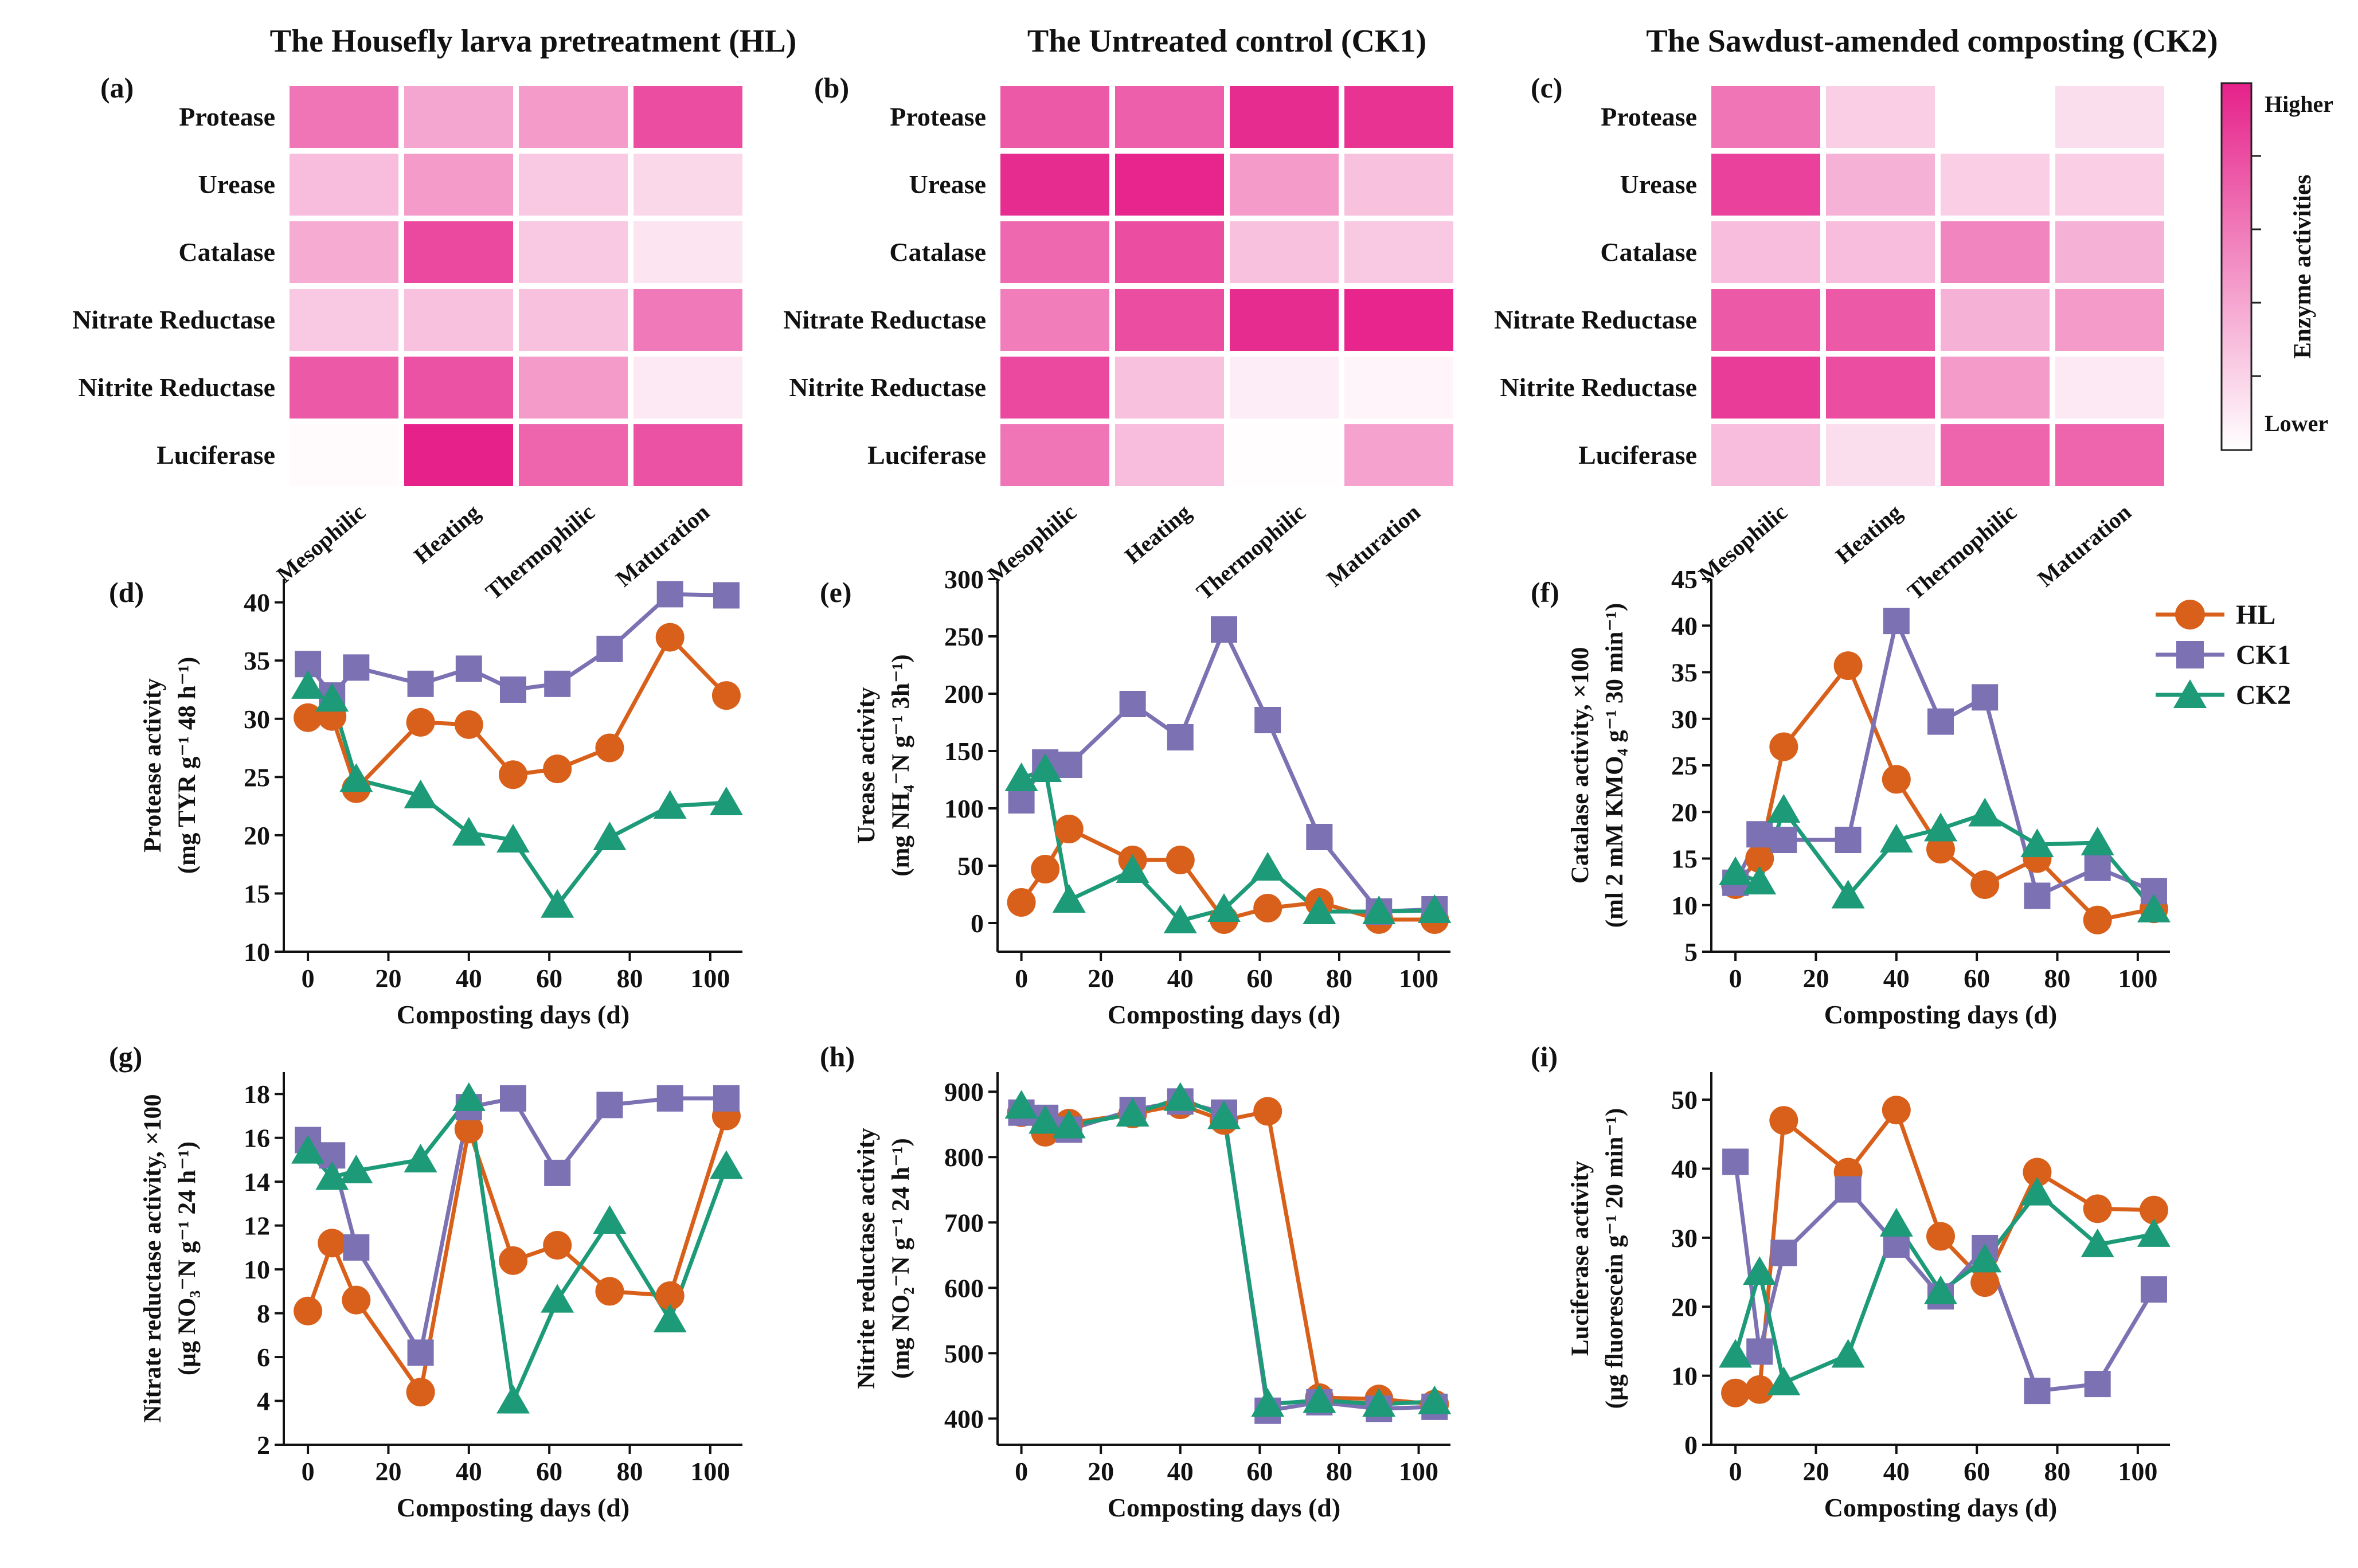  Describe the element at coordinates (152, 1258) in the screenshot. I see `y-axis-title: Nitrate reductase activity, ×100` at that location.